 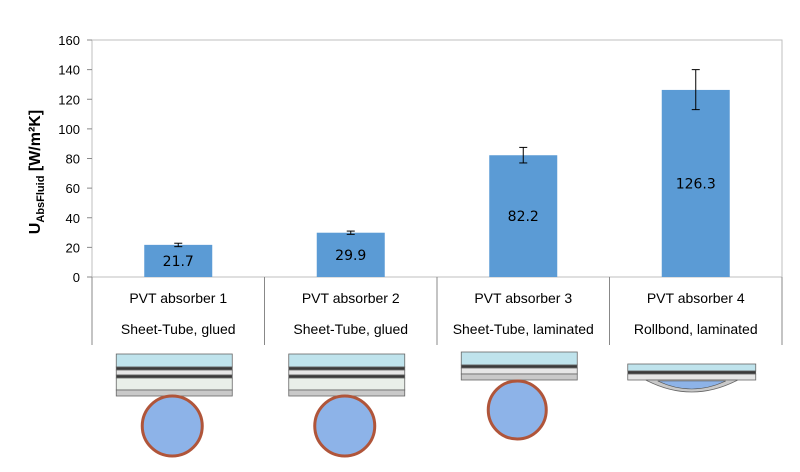 I want to click on data-label: 21.7, so click(x=178, y=262).